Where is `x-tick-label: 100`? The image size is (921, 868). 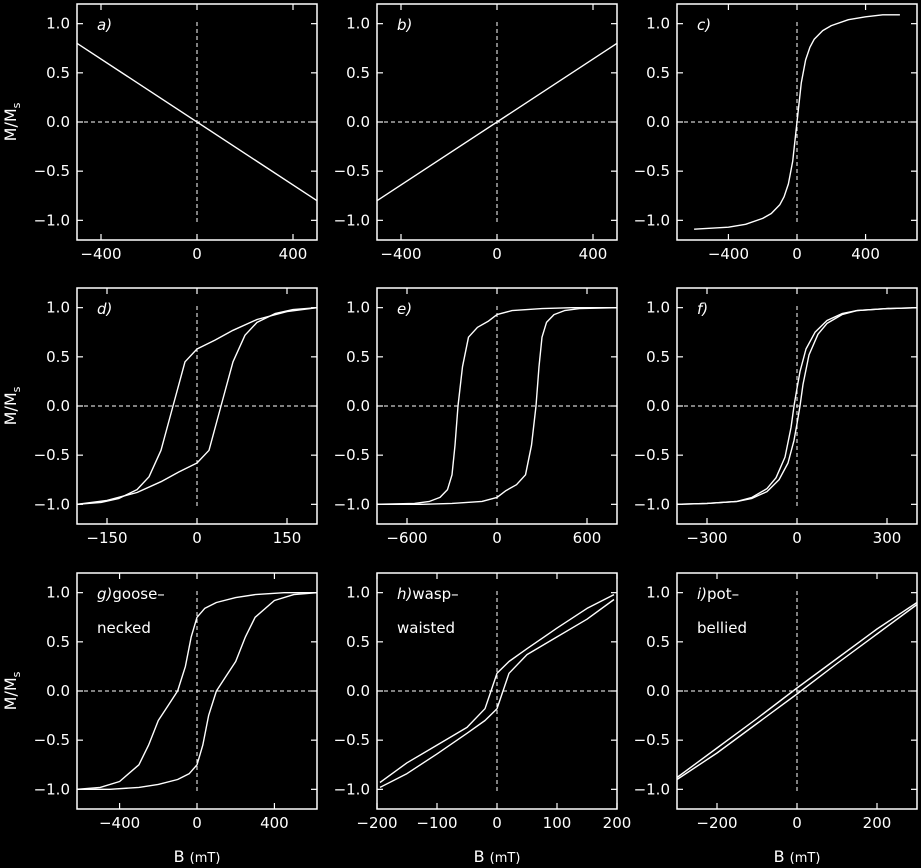 x-tick-label: 100 is located at coordinates (557, 823).